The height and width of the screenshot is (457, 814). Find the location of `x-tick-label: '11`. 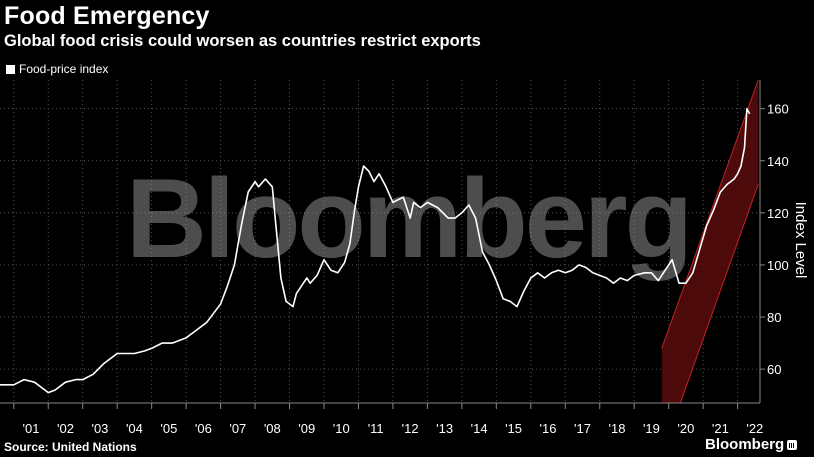

x-tick-label: '11 is located at coordinates (376, 428).